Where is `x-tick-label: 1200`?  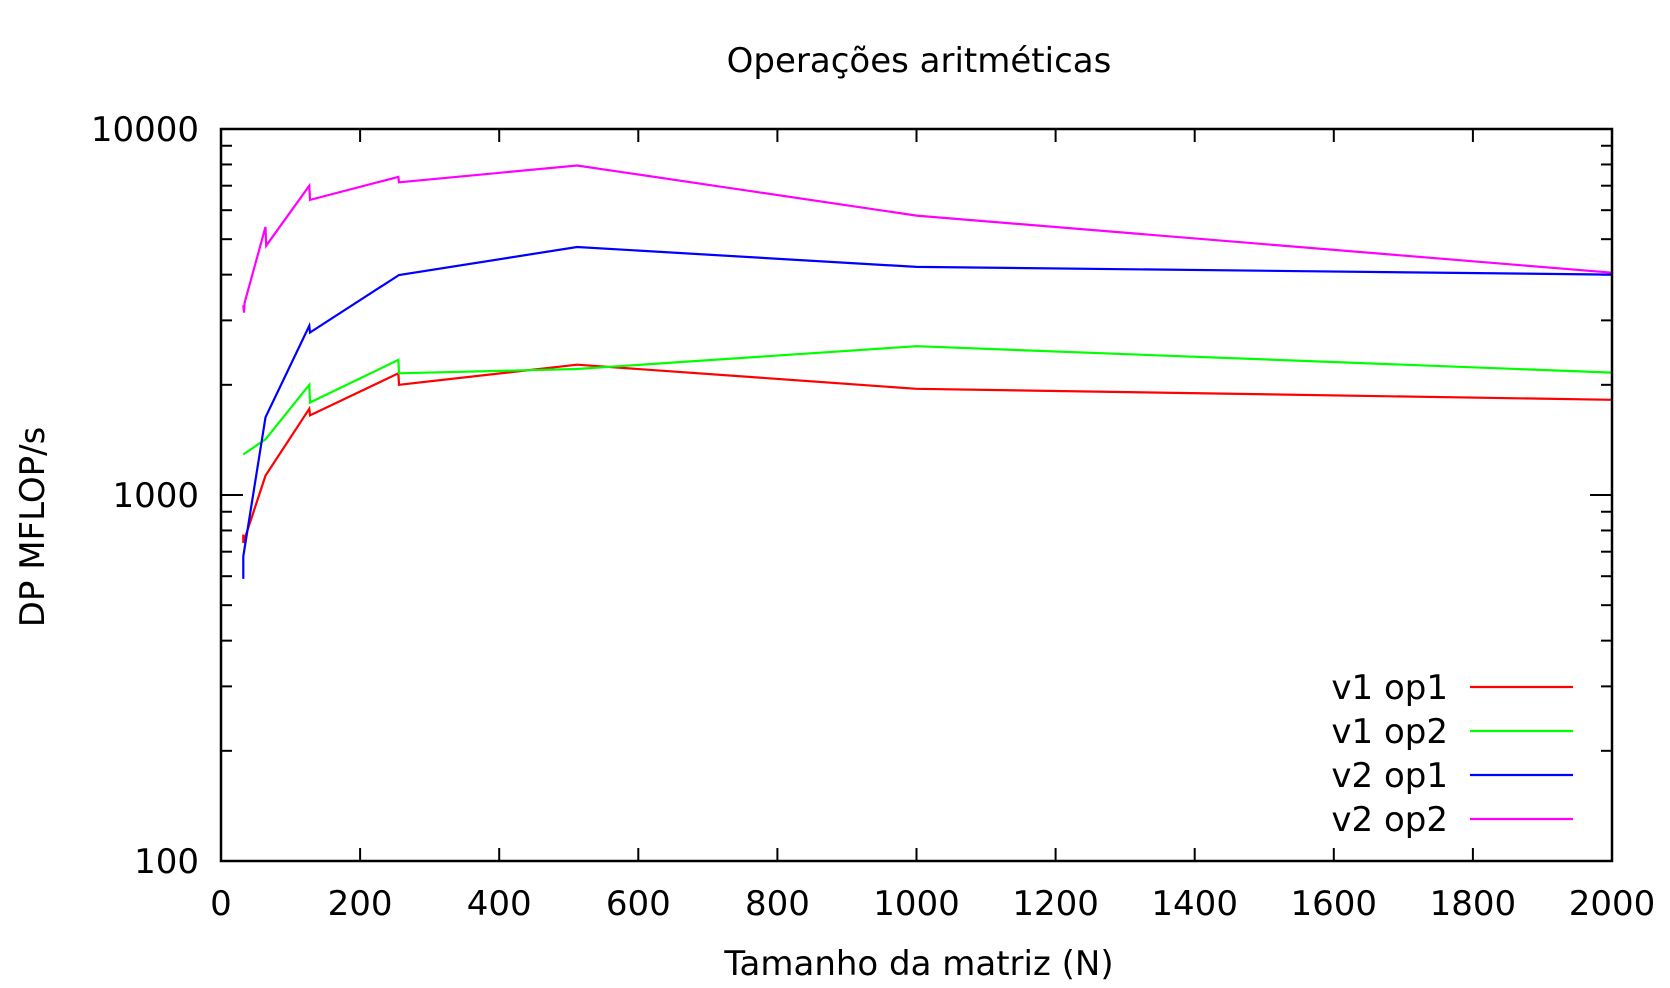 x-tick-label: 1200 is located at coordinates (1055, 904).